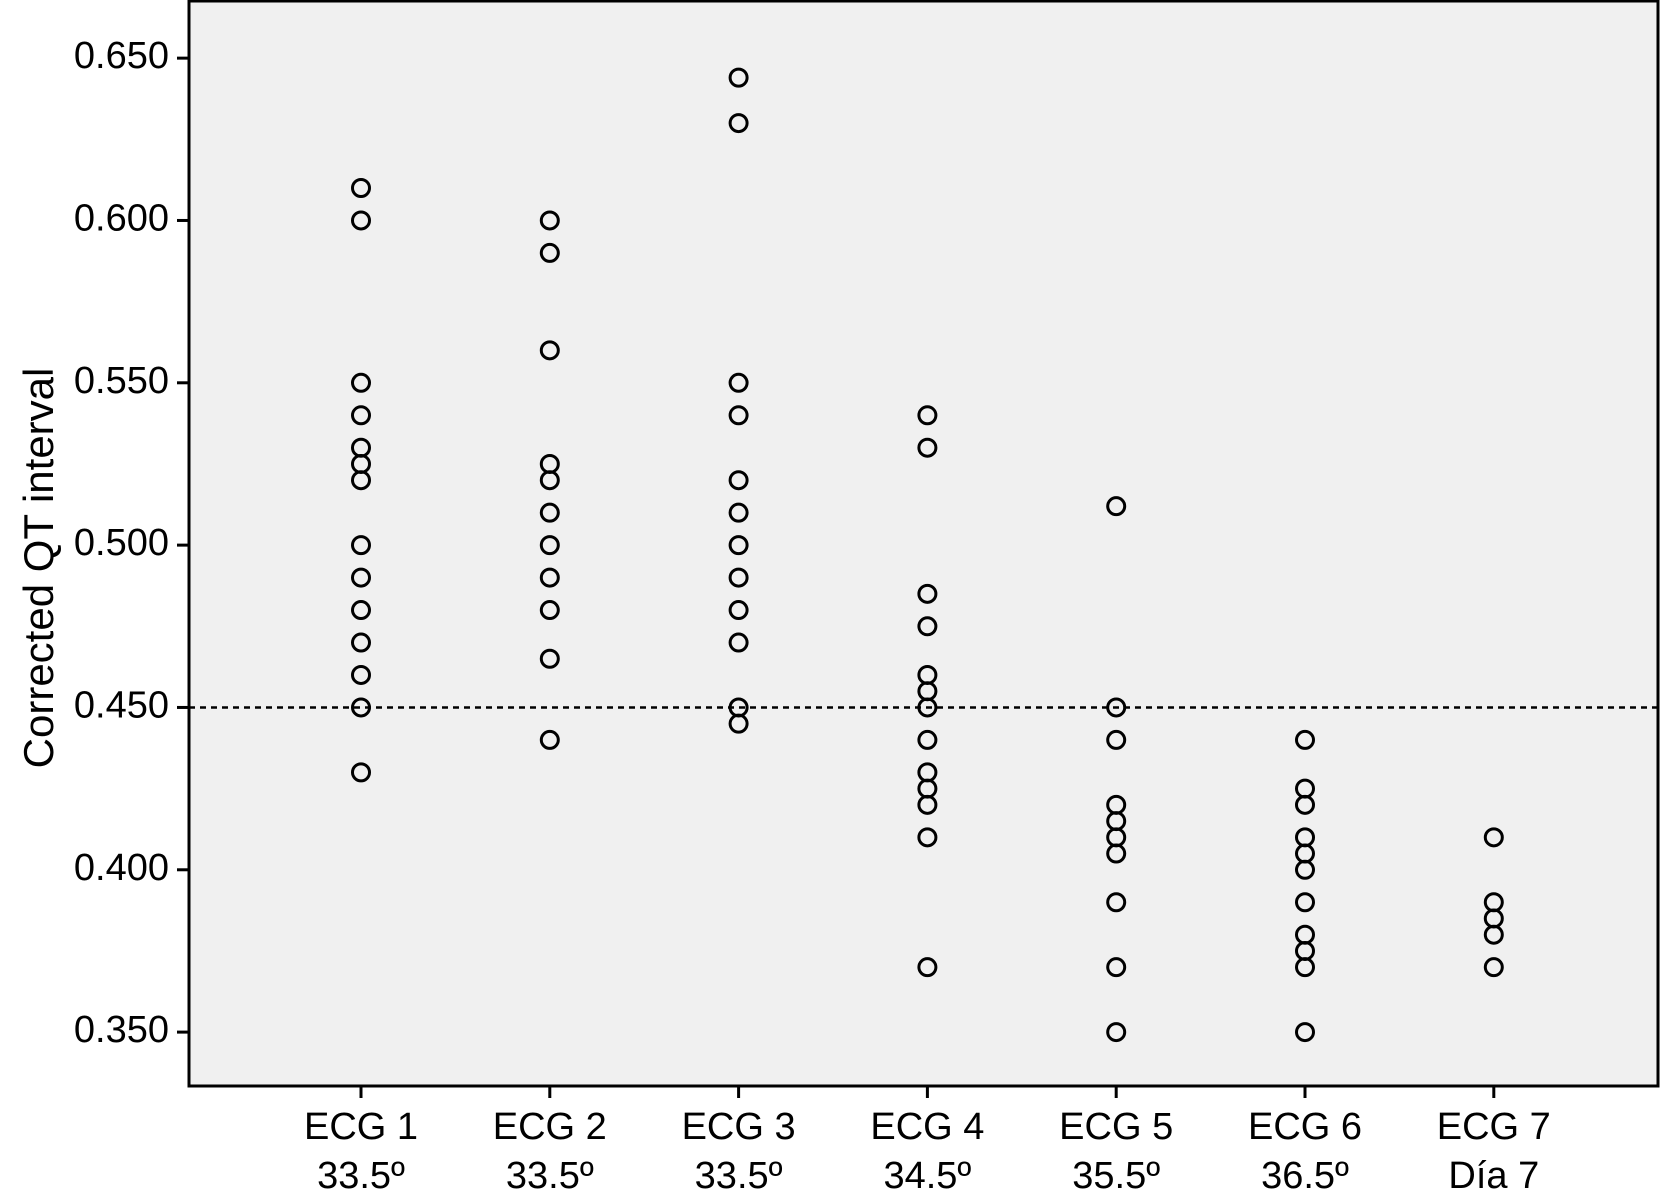  Describe the element at coordinates (1116, 1127) in the screenshot. I see `x-tick-label: ECG 5` at that location.